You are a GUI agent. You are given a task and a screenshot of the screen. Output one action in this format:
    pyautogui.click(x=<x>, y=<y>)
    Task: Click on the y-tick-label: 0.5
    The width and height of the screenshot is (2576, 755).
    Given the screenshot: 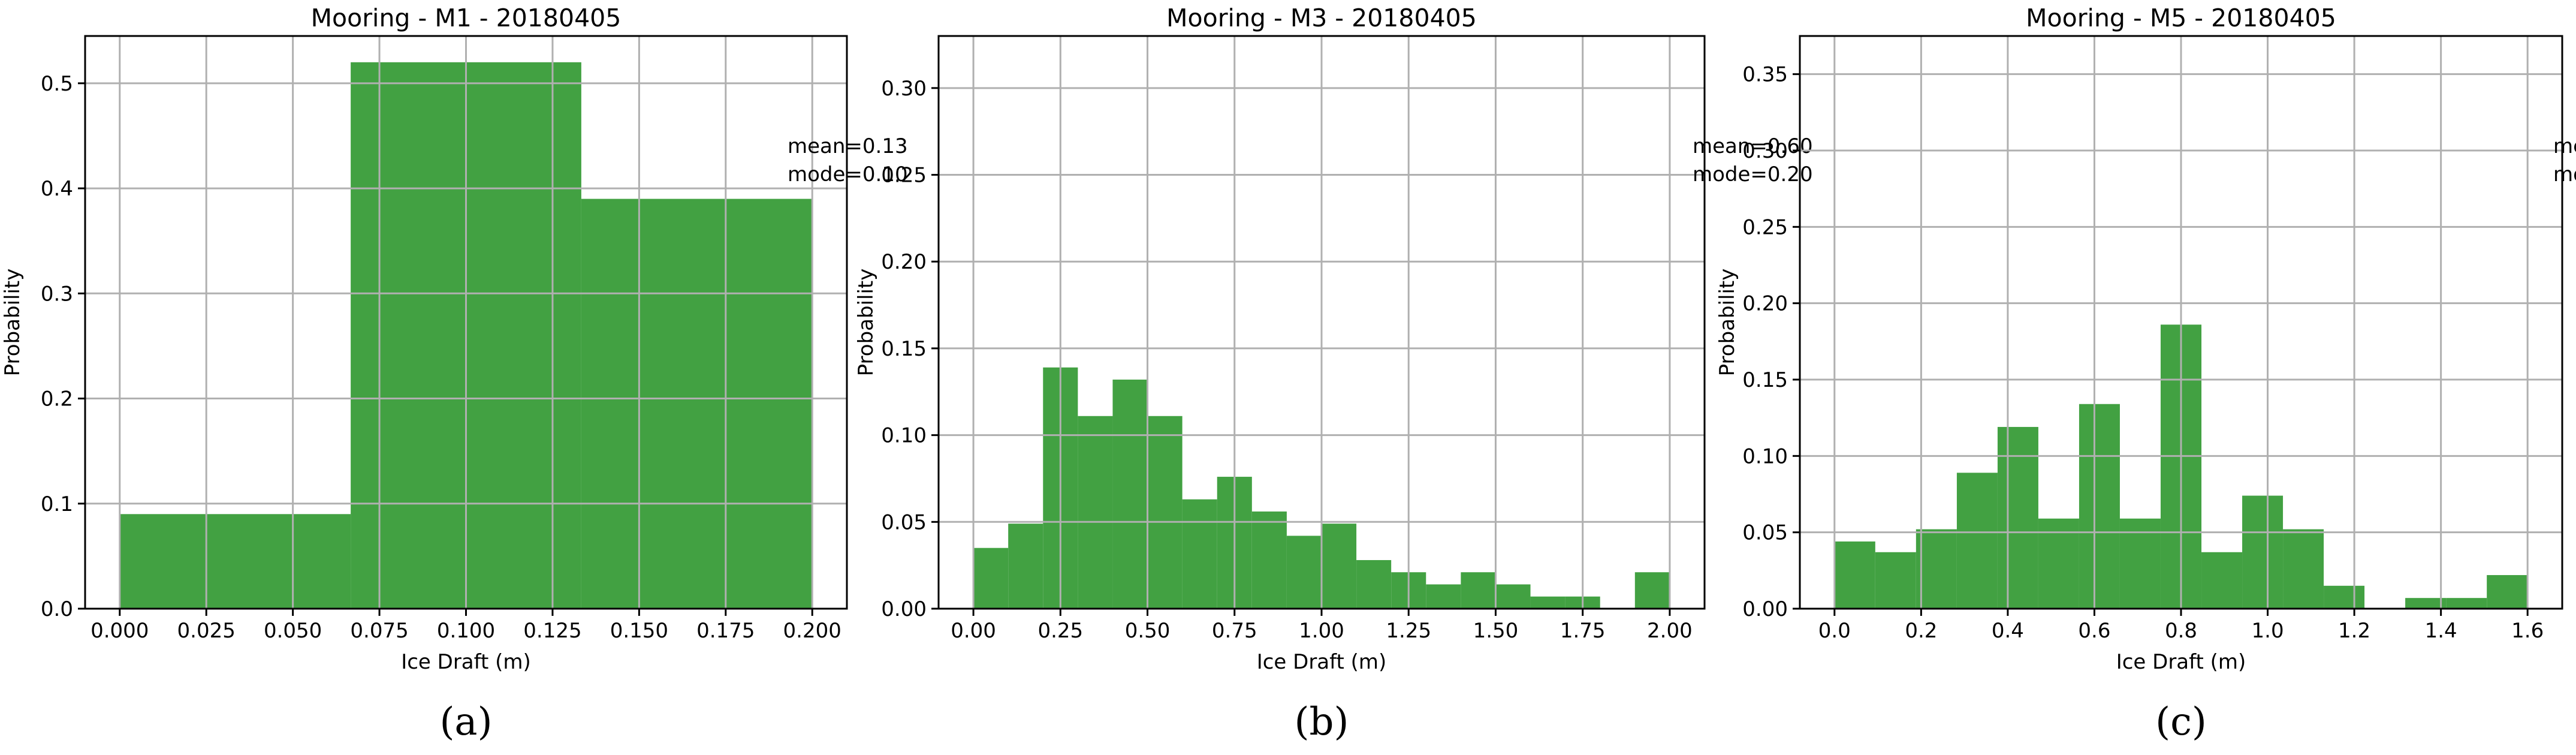 What is the action you would take?
    pyautogui.click(x=57, y=84)
    